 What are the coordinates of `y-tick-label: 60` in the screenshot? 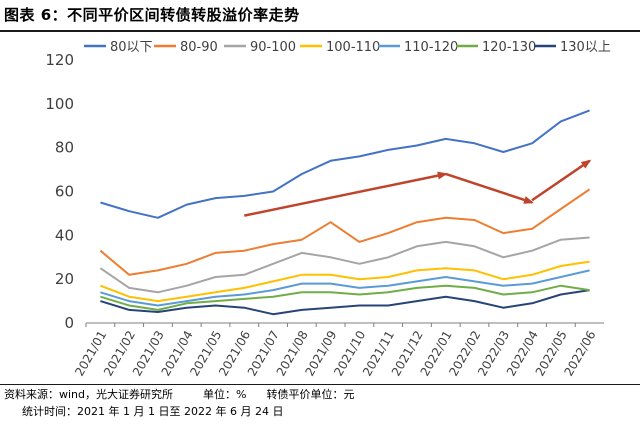 It's located at (64, 192).